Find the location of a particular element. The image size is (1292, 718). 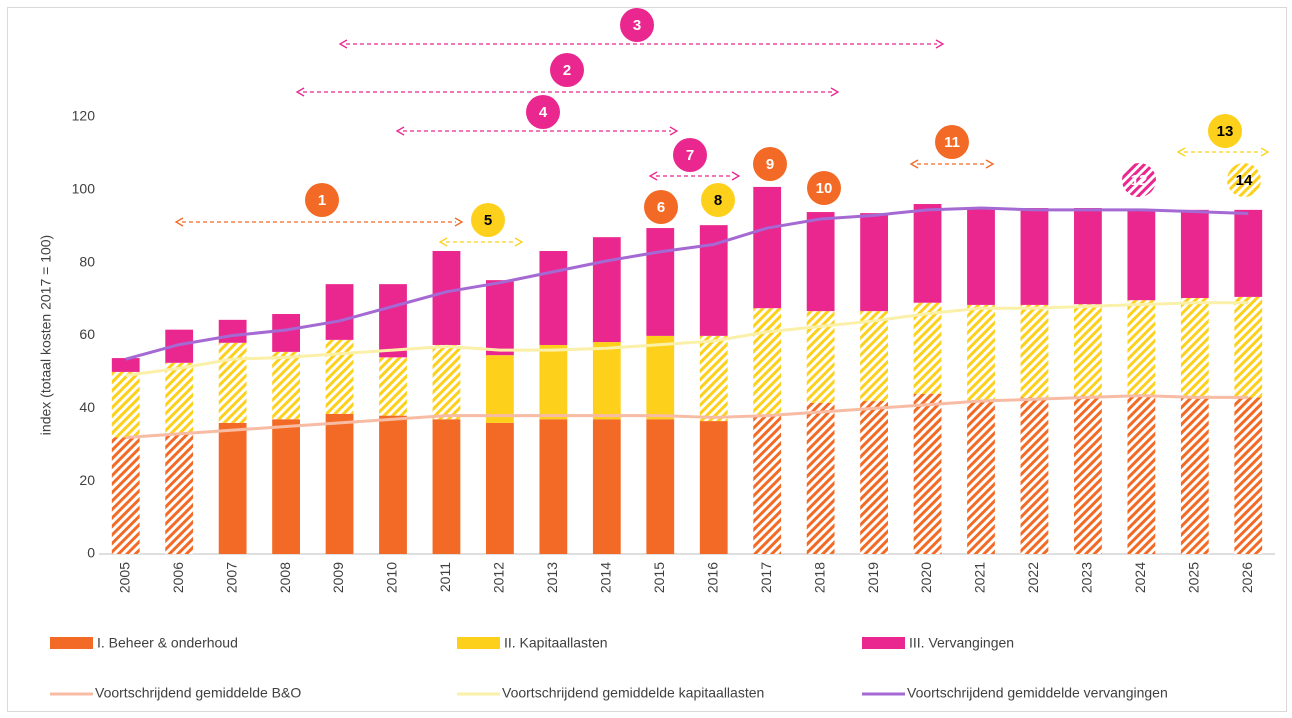

x-tick-label: 2012 is located at coordinates (499, 577).